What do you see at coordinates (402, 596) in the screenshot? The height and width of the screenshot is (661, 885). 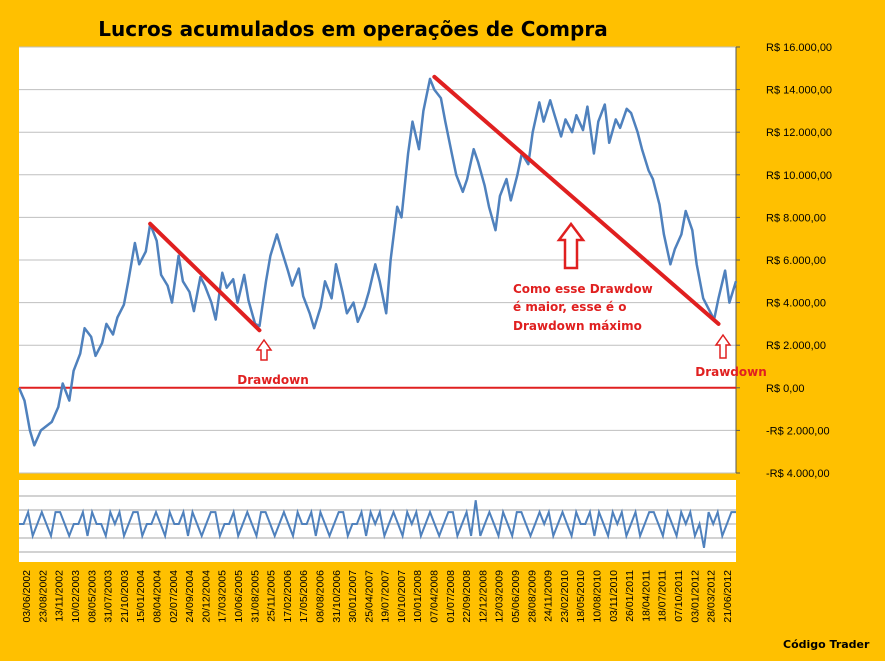 I see `x-tick-label: 10/10/2007` at bounding box center [402, 596].